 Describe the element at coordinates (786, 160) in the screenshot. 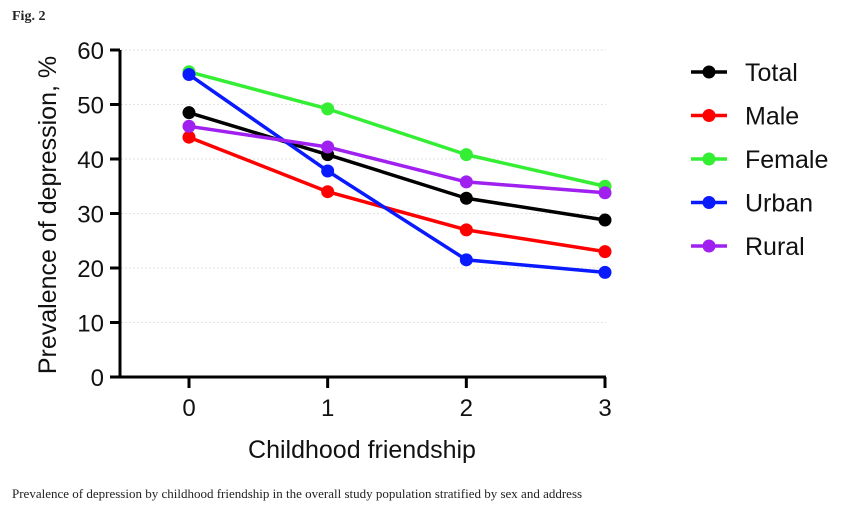

I see `legend-label-female: Female` at that location.